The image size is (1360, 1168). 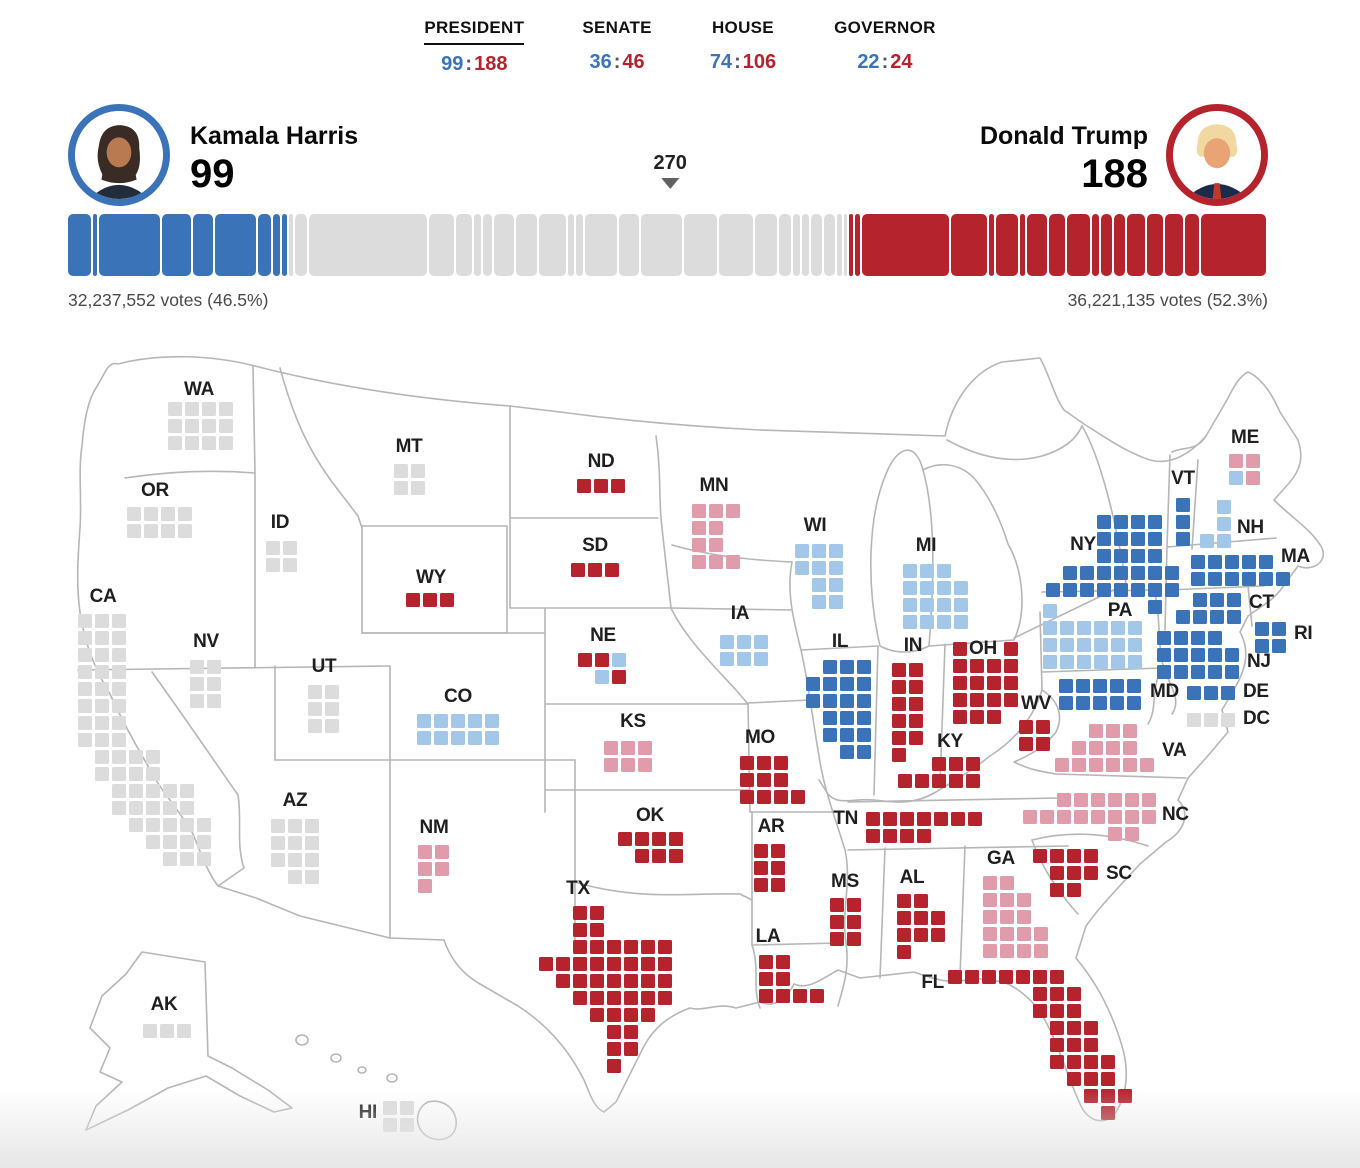 I want to click on state-label-tn: TN, so click(x=845, y=818).